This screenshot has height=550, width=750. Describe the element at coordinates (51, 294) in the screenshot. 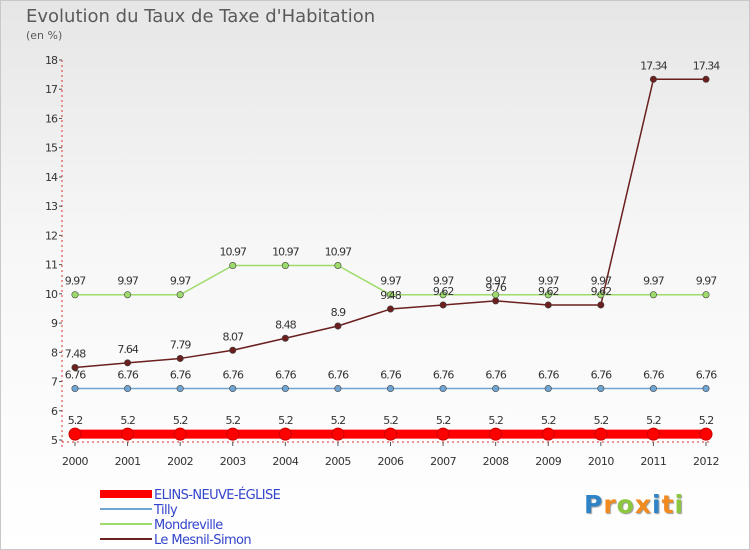

I see `y-tick-label: 10` at that location.